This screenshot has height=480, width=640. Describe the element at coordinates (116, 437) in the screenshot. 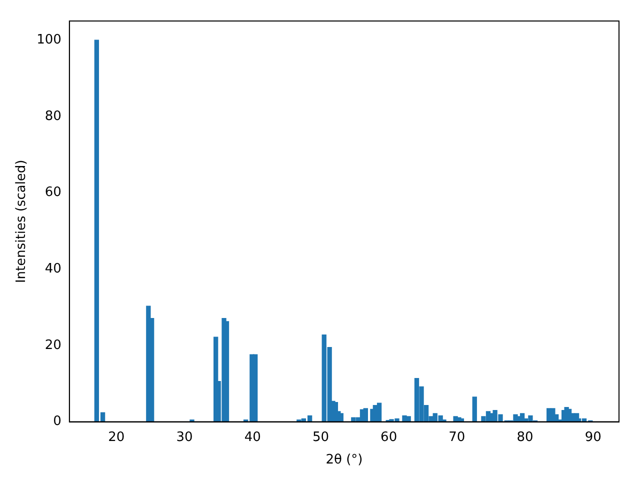

I see `x-tick-label: 20` at that location.